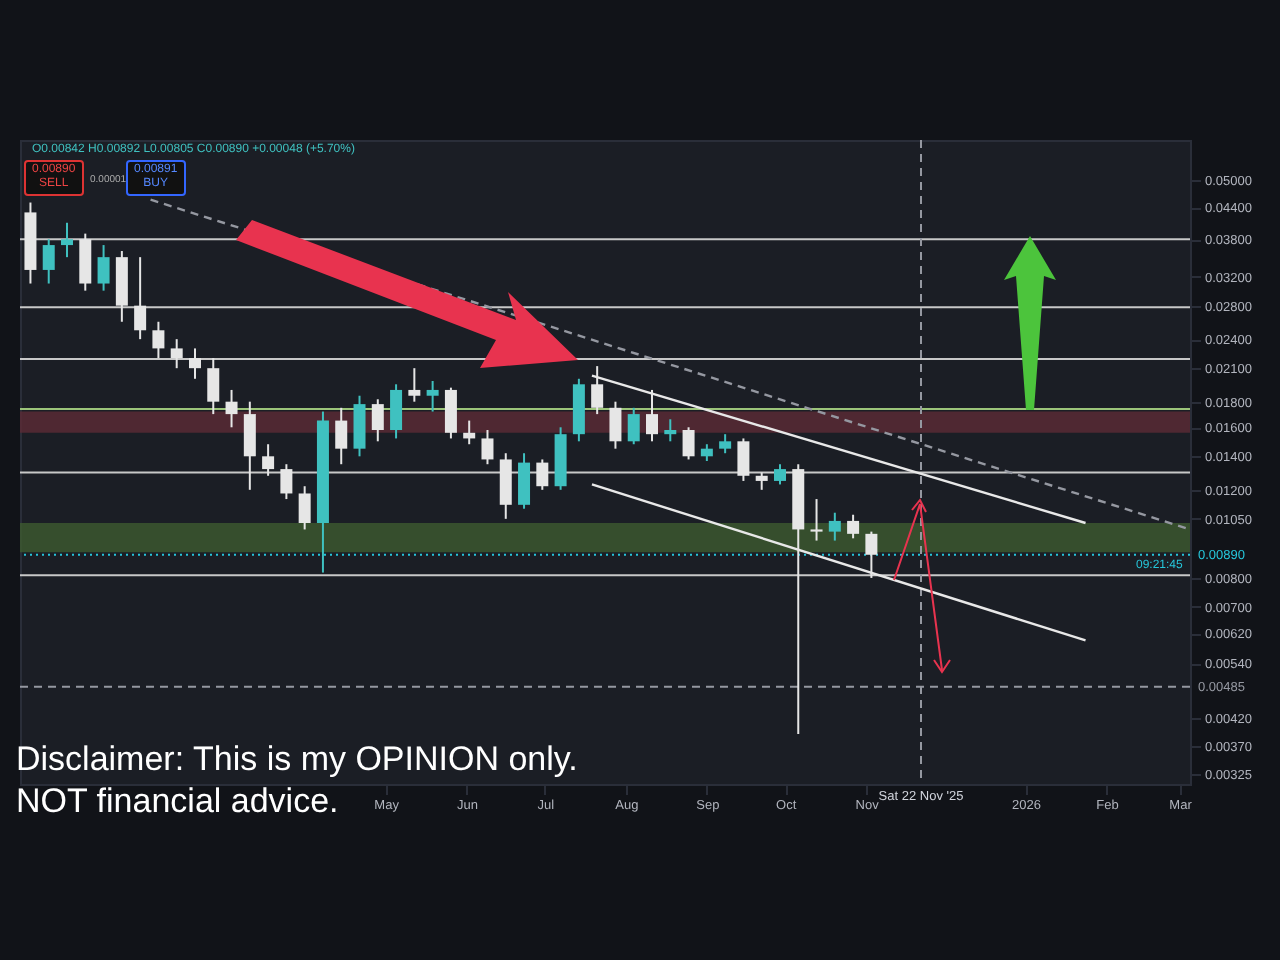 The image size is (1280, 960). What do you see at coordinates (177, 802) in the screenshot?
I see `annotation: NOT financial advice.` at bounding box center [177, 802].